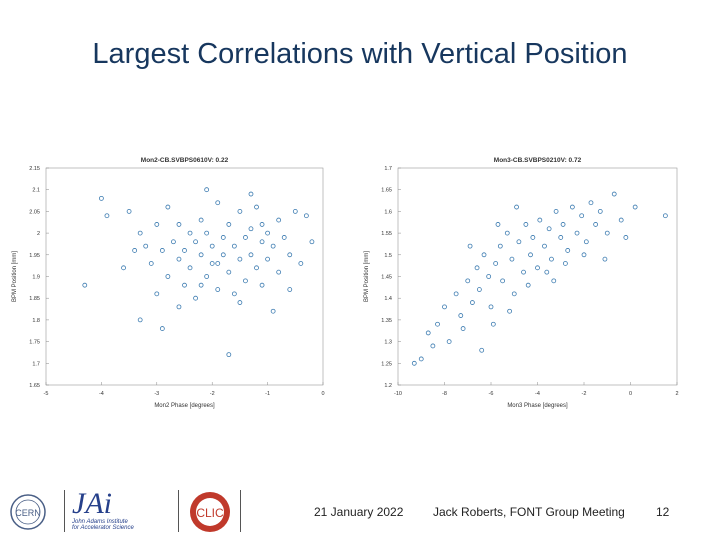 Image resolution: width=720 pixels, height=540 pixels. I want to click on x-axis-label: Mon2 Phase [degrees], so click(184, 406).